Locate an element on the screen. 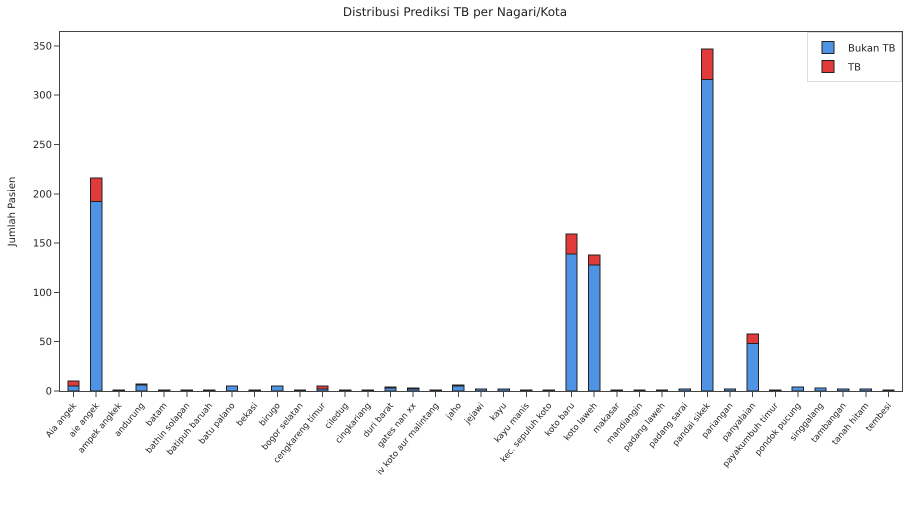  y-tick-label: 250 is located at coordinates (42, 145).